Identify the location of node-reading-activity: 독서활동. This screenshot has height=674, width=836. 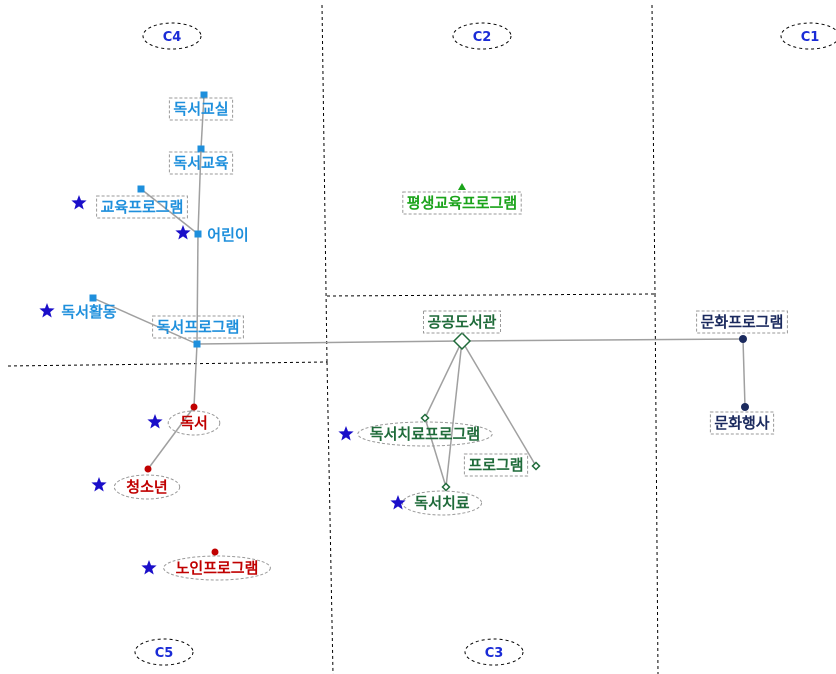
(78, 308).